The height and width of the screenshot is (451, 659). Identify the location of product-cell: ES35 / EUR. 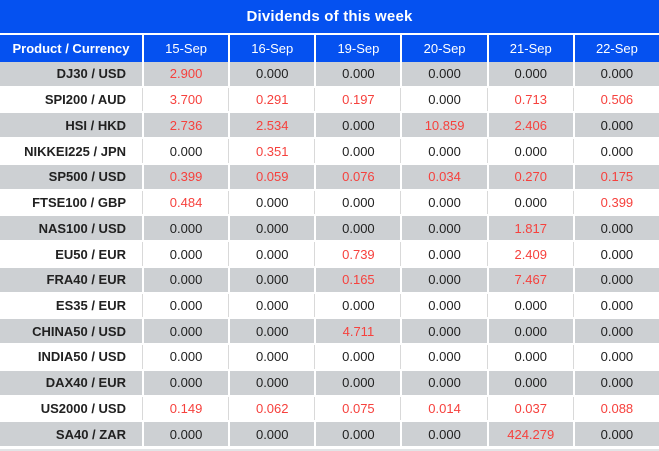
(90, 305).